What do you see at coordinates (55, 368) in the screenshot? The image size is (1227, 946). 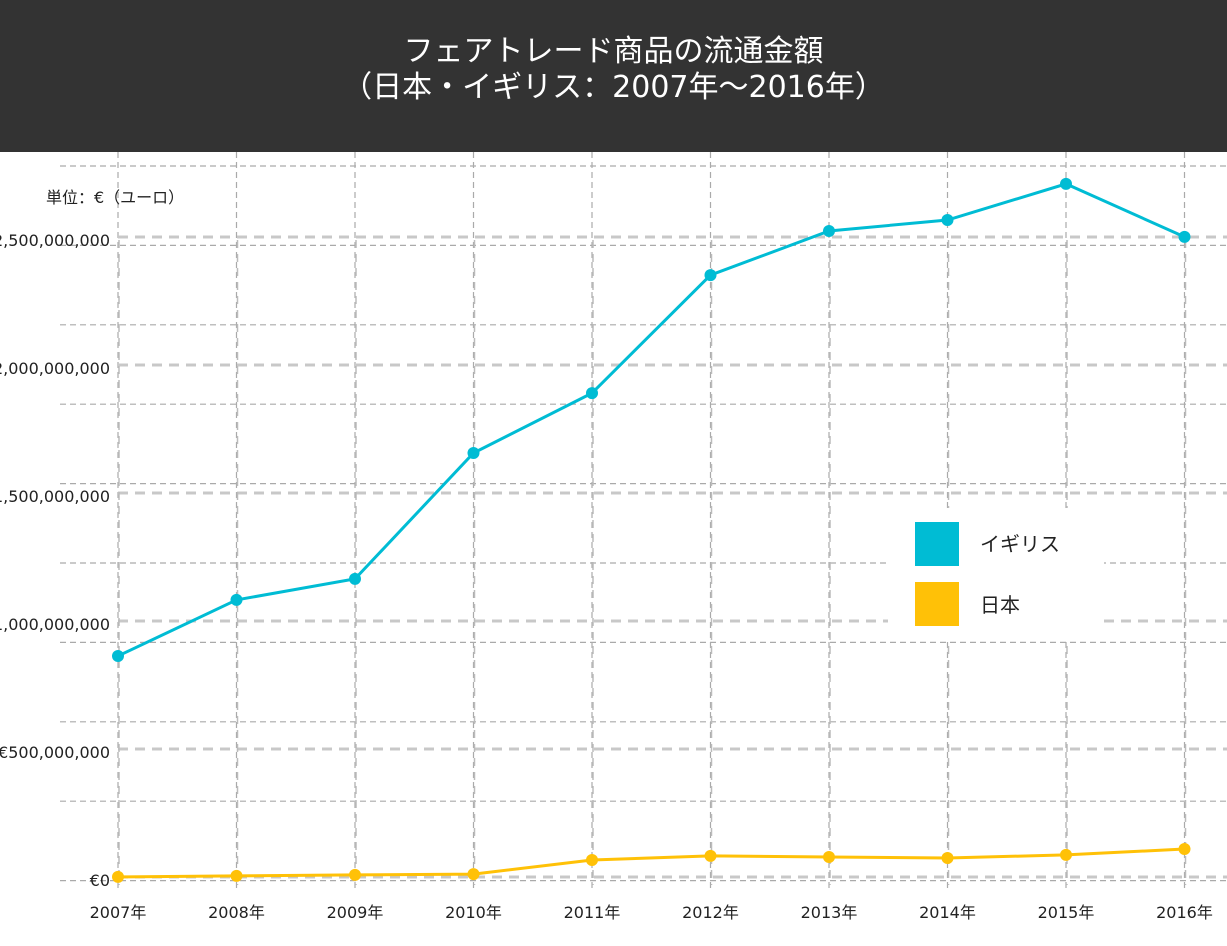 I see `y-tick-label: €2,000,000,000` at bounding box center [55, 368].